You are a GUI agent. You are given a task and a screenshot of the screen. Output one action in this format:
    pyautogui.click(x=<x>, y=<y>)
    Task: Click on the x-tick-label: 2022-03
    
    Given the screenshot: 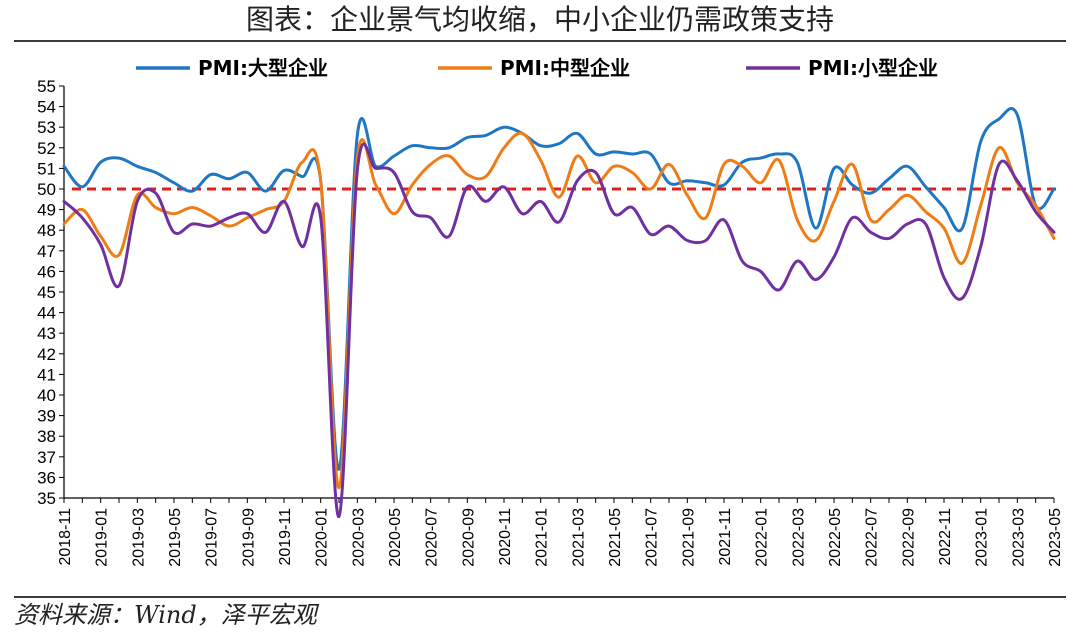 What is the action you would take?
    pyautogui.click(x=798, y=537)
    